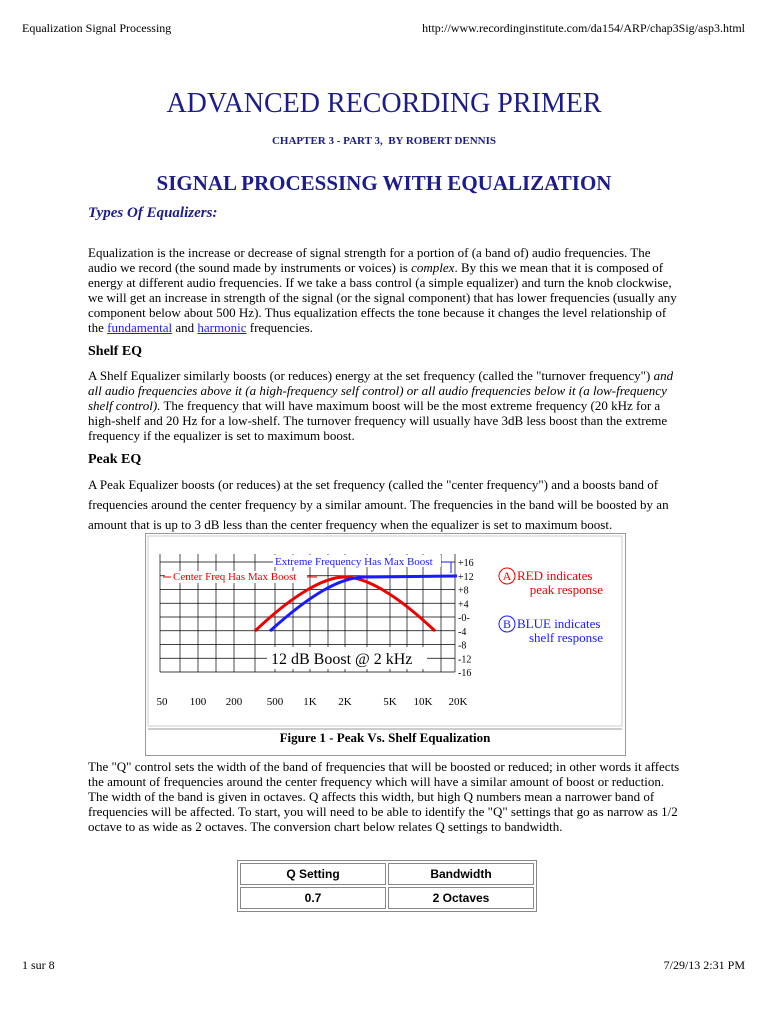  Describe the element at coordinates (464, 659) in the screenshot. I see `db-label: -12` at that location.